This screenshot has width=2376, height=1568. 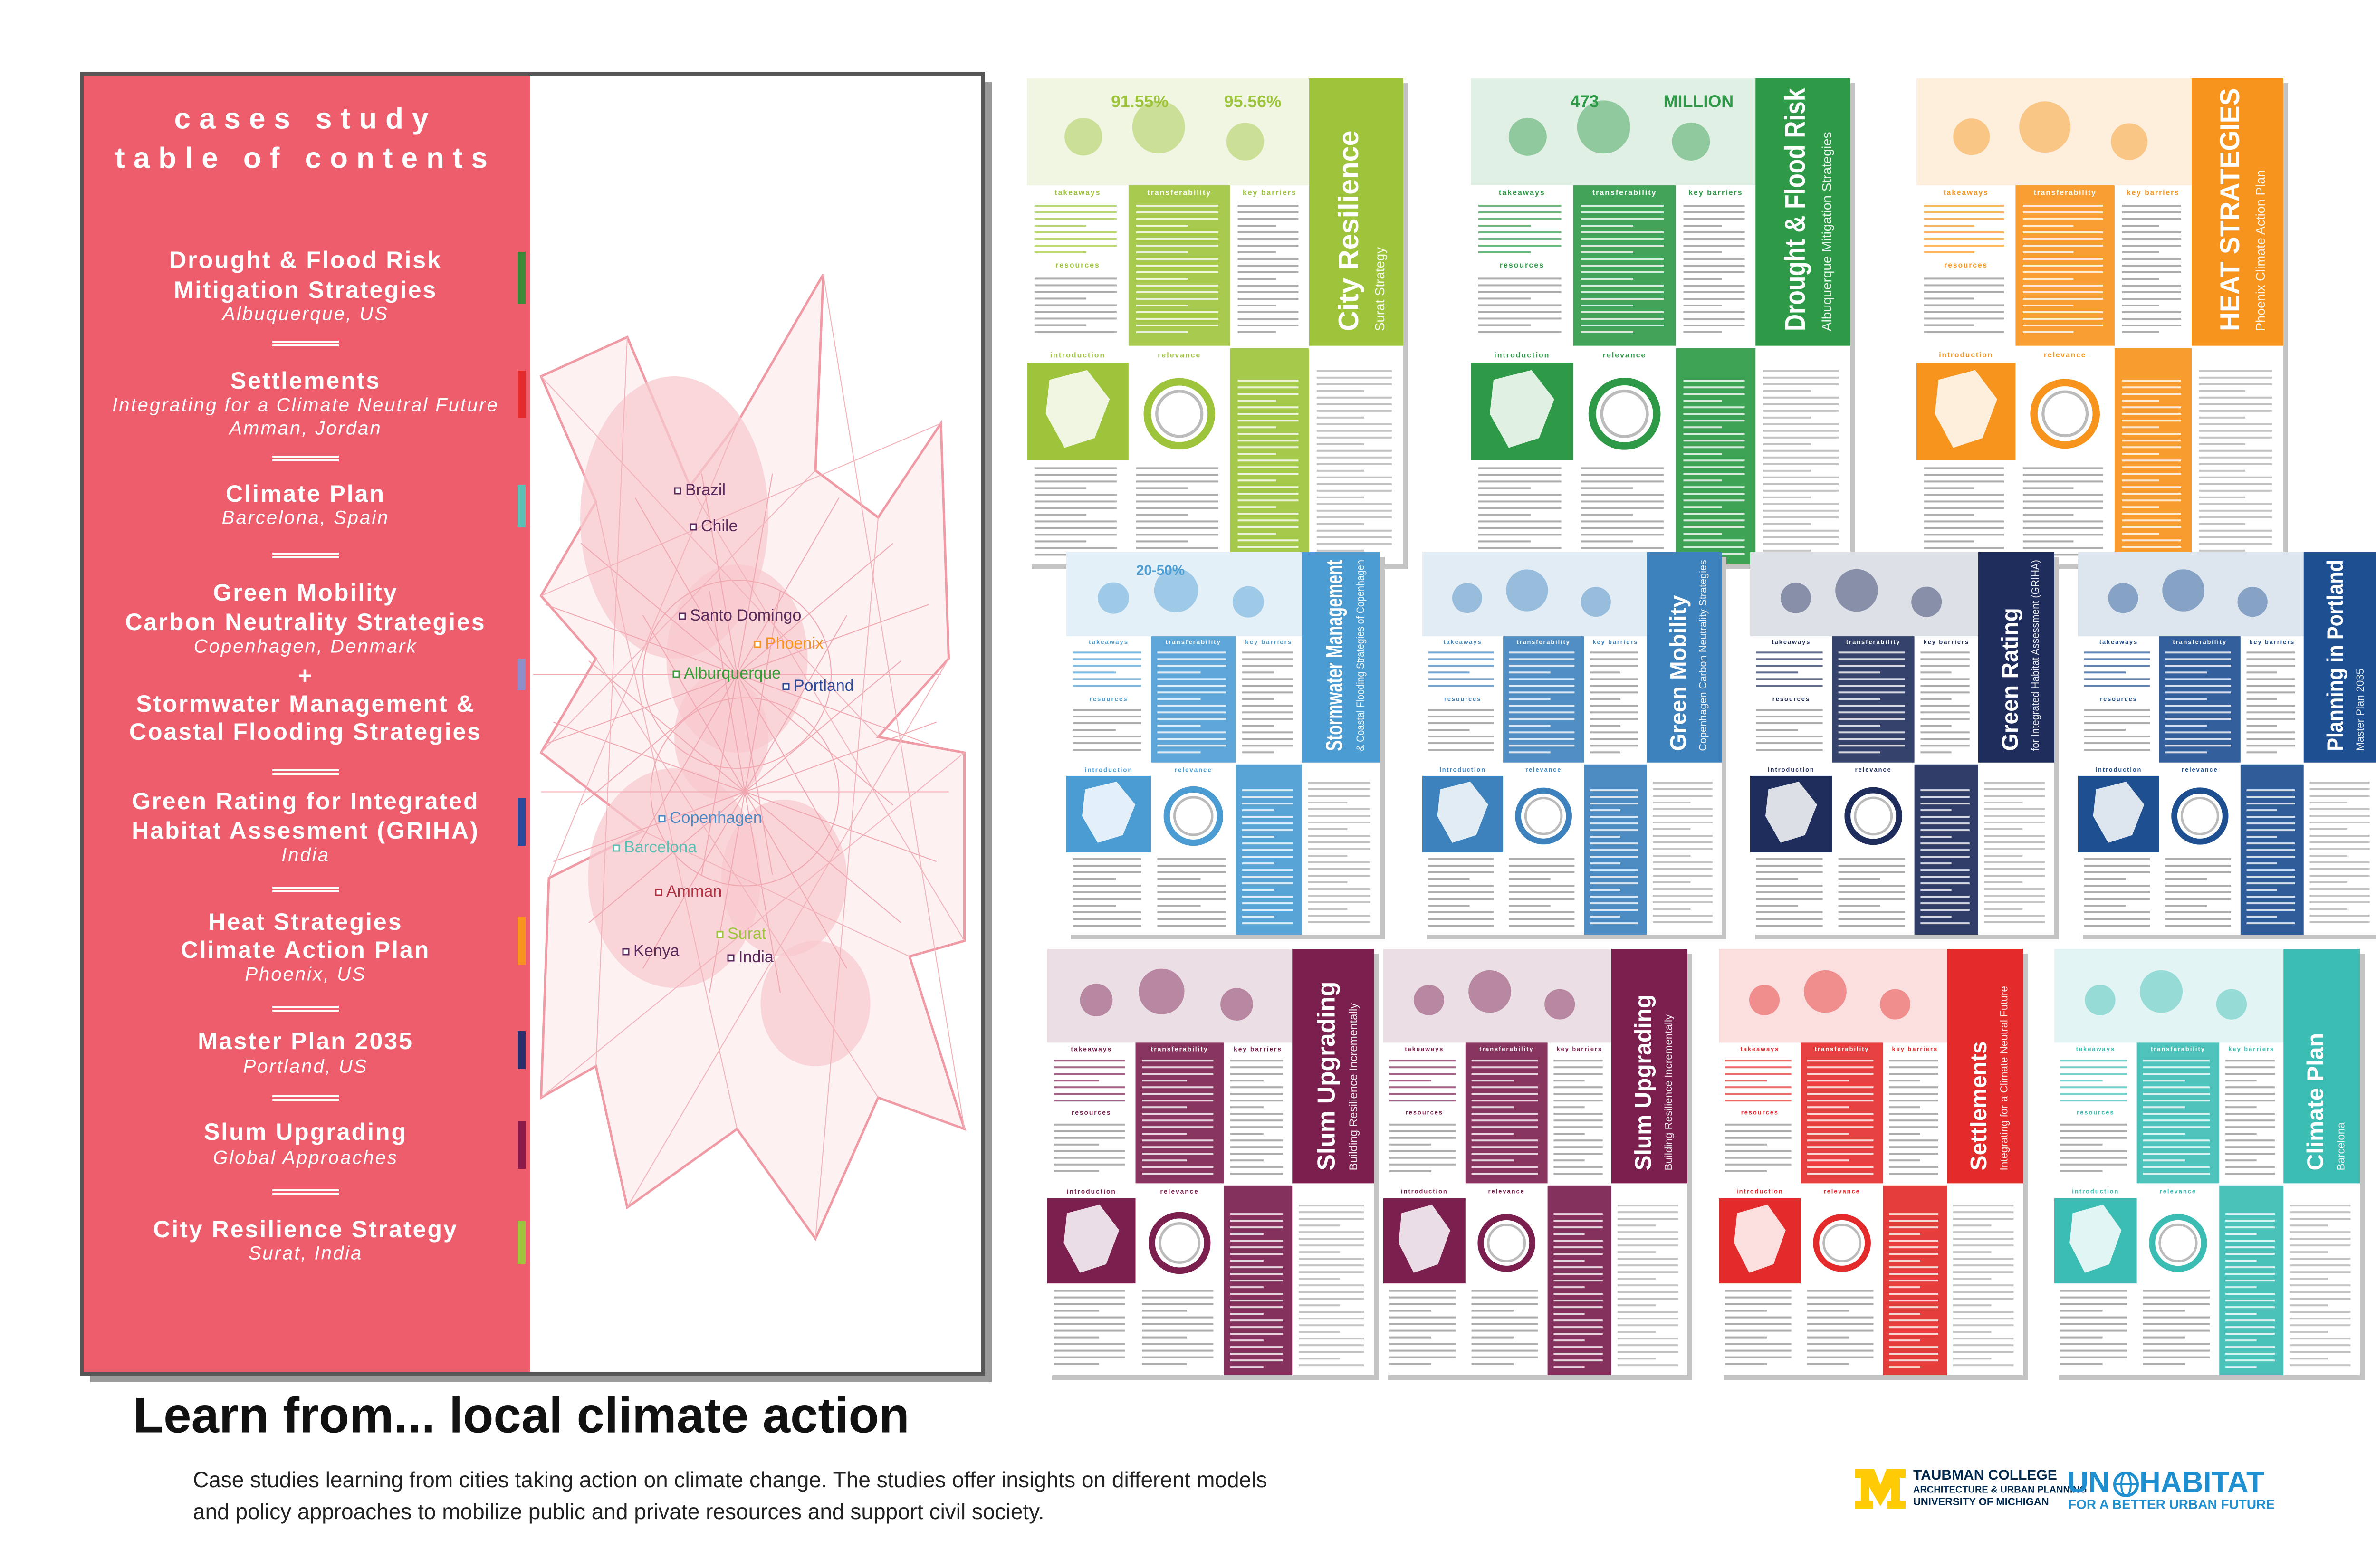 I want to click on slide-heading: Learn from... local climate action, so click(x=521, y=1416).